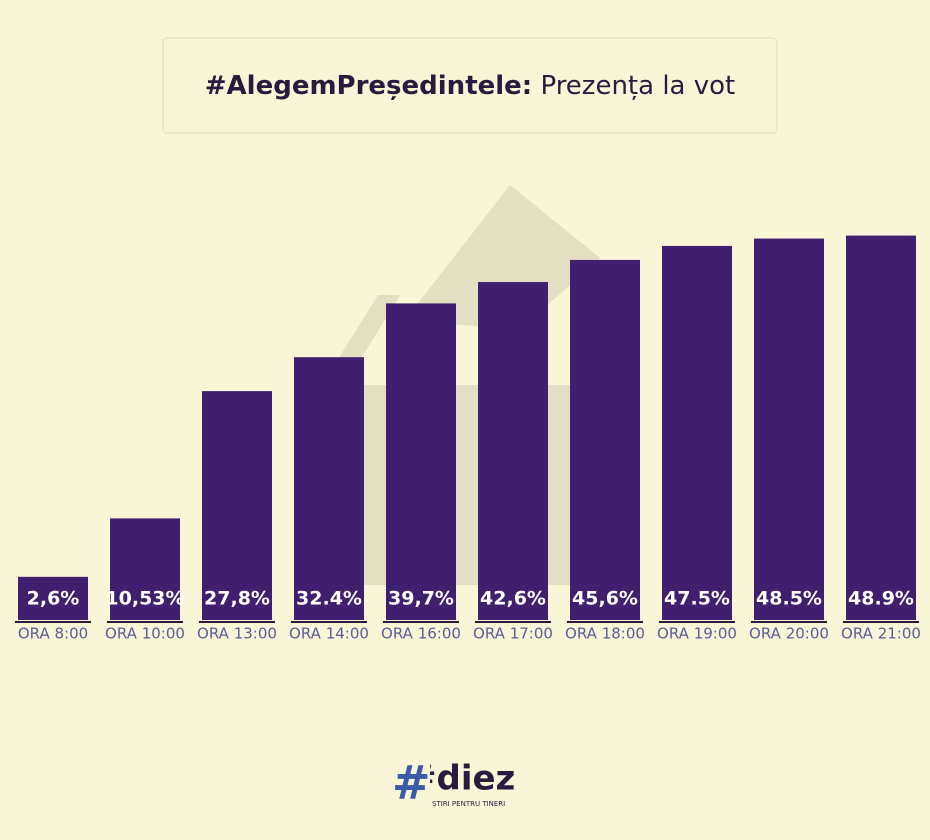  Describe the element at coordinates (411, 783) in the screenshot. I see `logo-hash: #` at that location.